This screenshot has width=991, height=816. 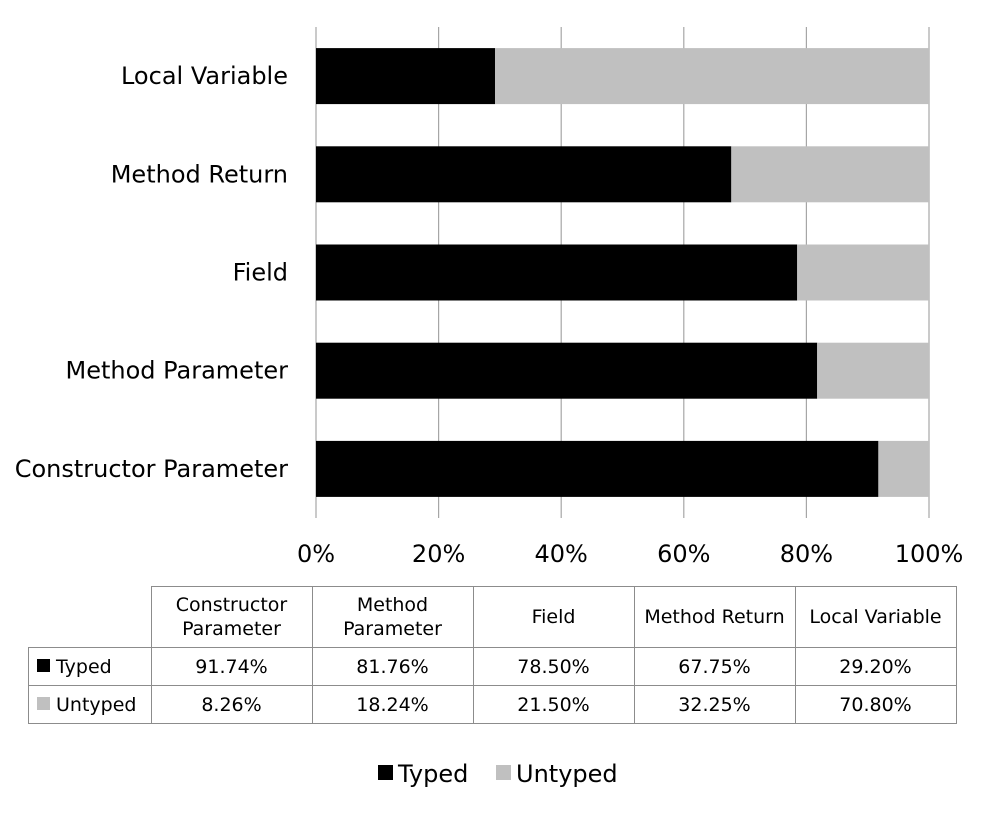 I want to click on legend-item-typed: Typed, so click(x=423, y=774).